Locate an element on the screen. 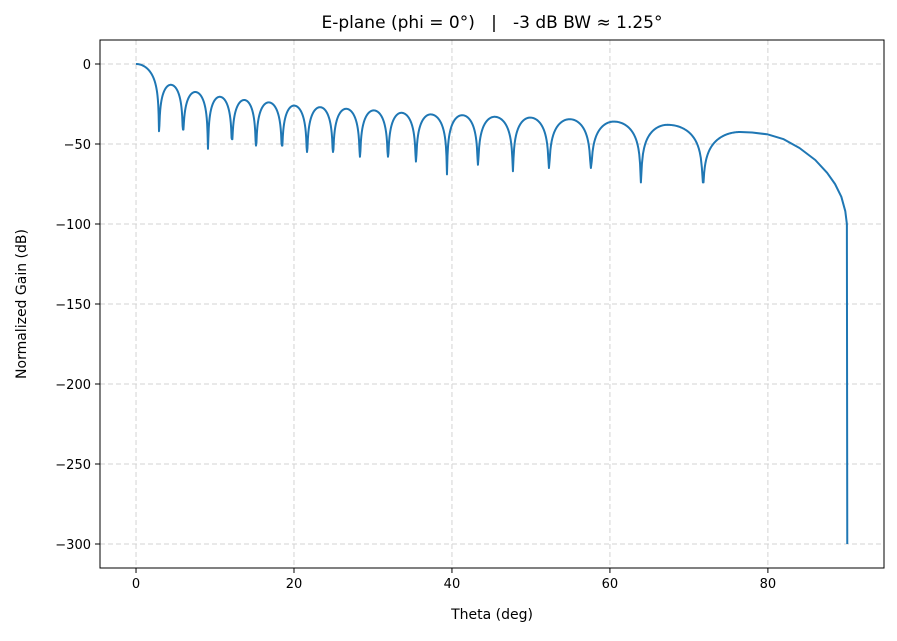 The height and width of the screenshot is (641, 897). y-axis-label: Normalized Gain (dB) is located at coordinates (22, 304).